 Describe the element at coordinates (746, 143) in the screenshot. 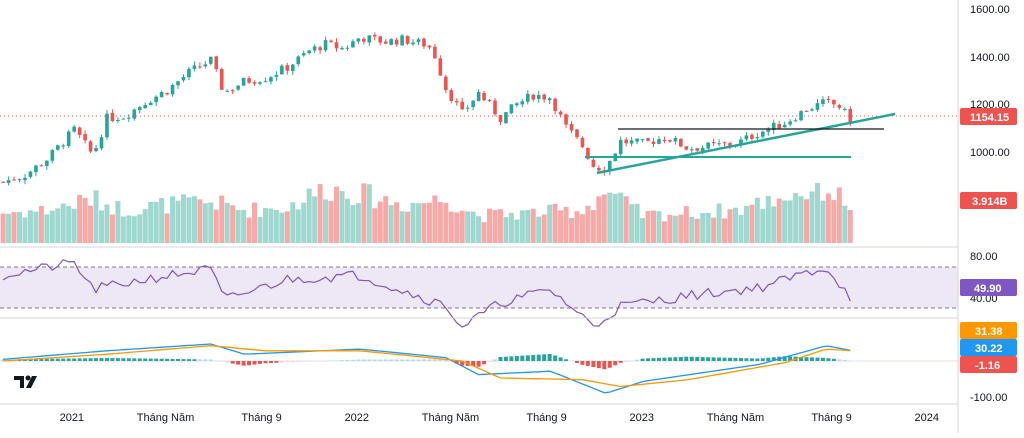

I see `ascending-trendline` at that location.